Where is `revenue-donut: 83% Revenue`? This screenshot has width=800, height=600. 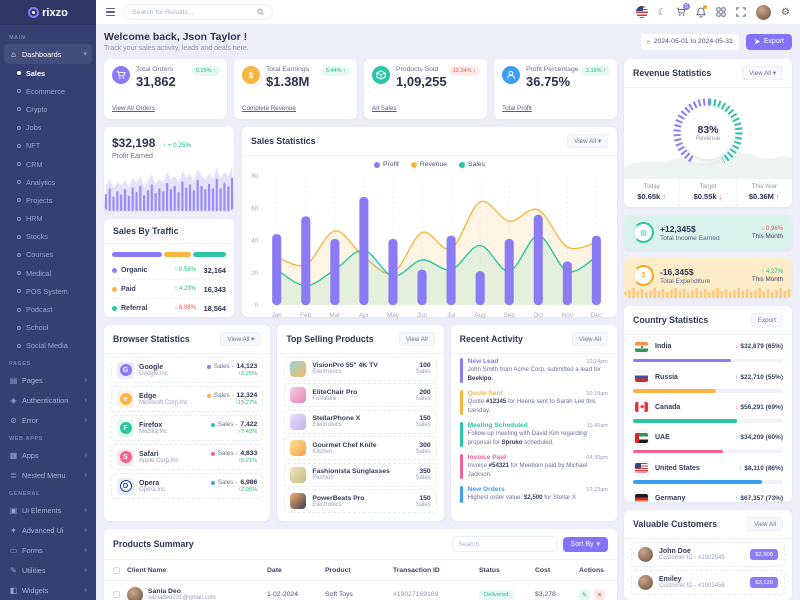 revenue-donut: 83% Revenue is located at coordinates (708, 133).